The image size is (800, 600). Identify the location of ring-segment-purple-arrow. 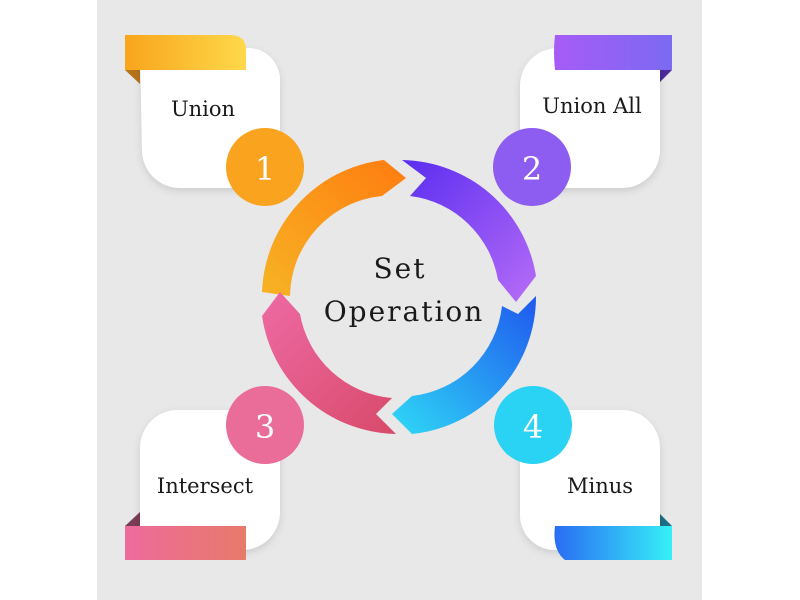
(469, 231).